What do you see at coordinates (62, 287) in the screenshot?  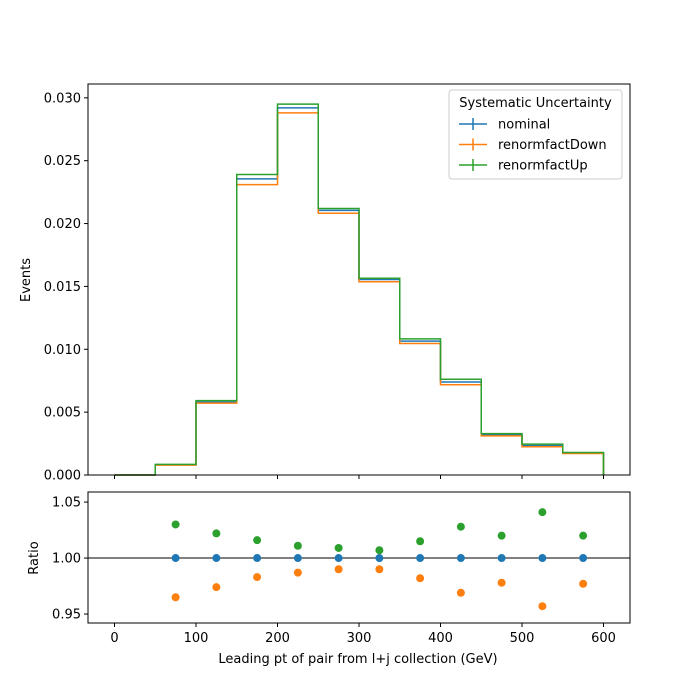 I see `main-y-tick-label: 0.015` at bounding box center [62, 287].